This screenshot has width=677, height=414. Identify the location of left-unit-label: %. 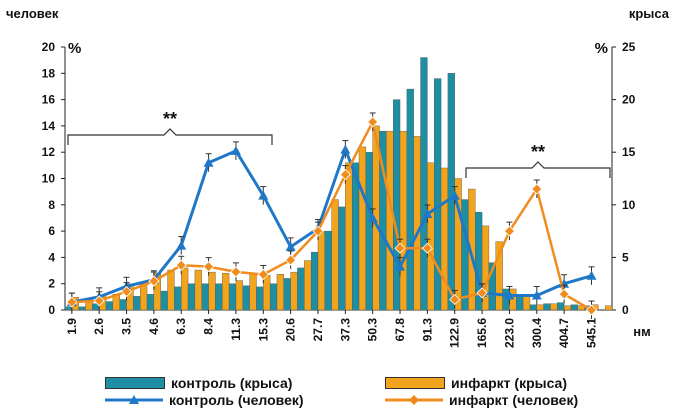
(74, 48).